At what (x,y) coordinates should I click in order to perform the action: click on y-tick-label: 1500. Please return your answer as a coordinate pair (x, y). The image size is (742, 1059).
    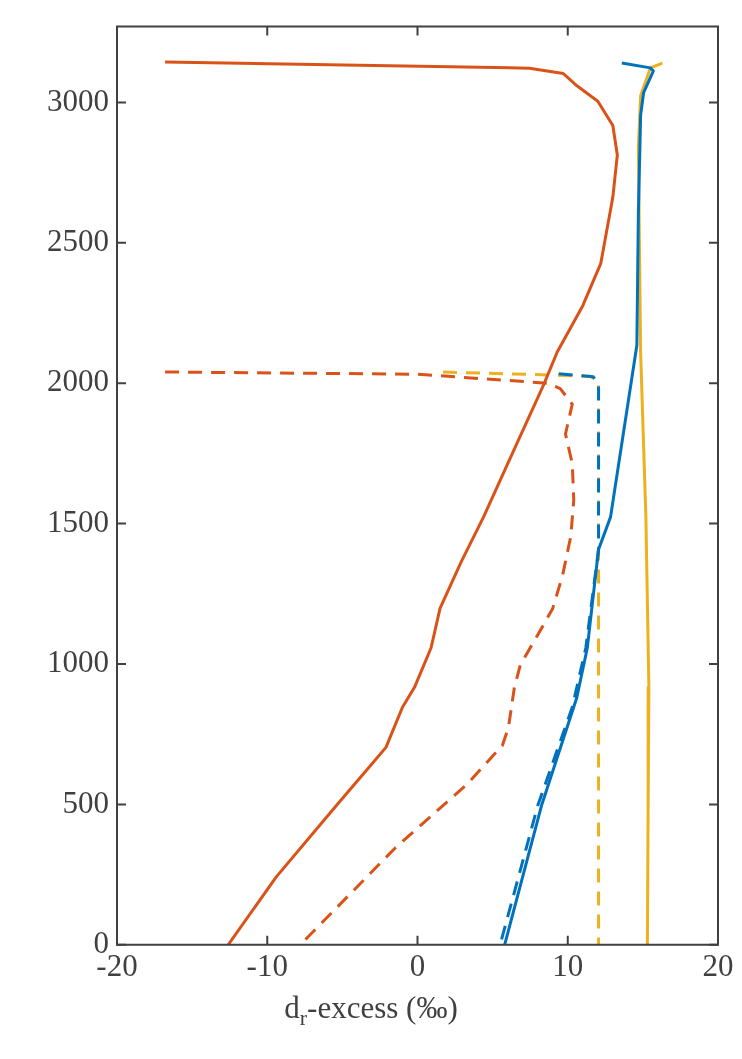
    Looking at the image, I should click on (78, 521).